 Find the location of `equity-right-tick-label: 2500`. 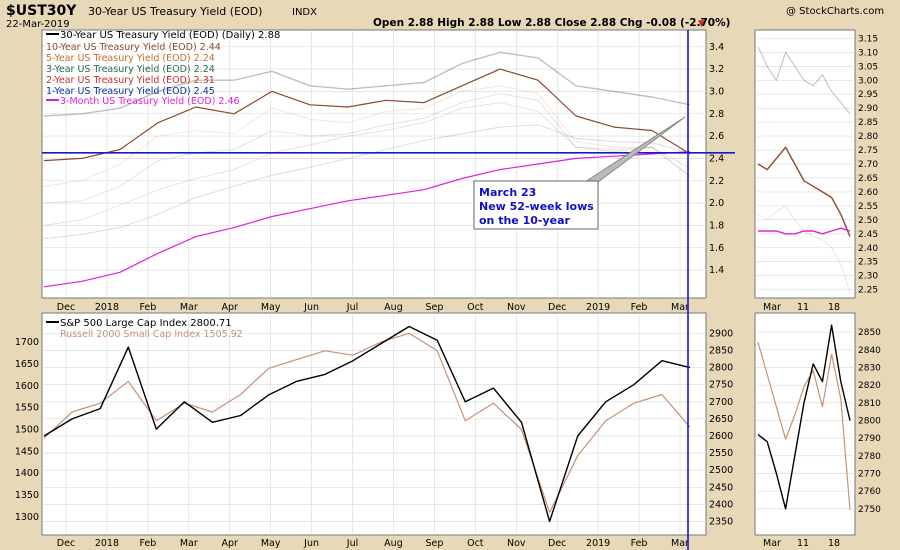

equity-right-tick-label: 2500 is located at coordinates (721, 470).